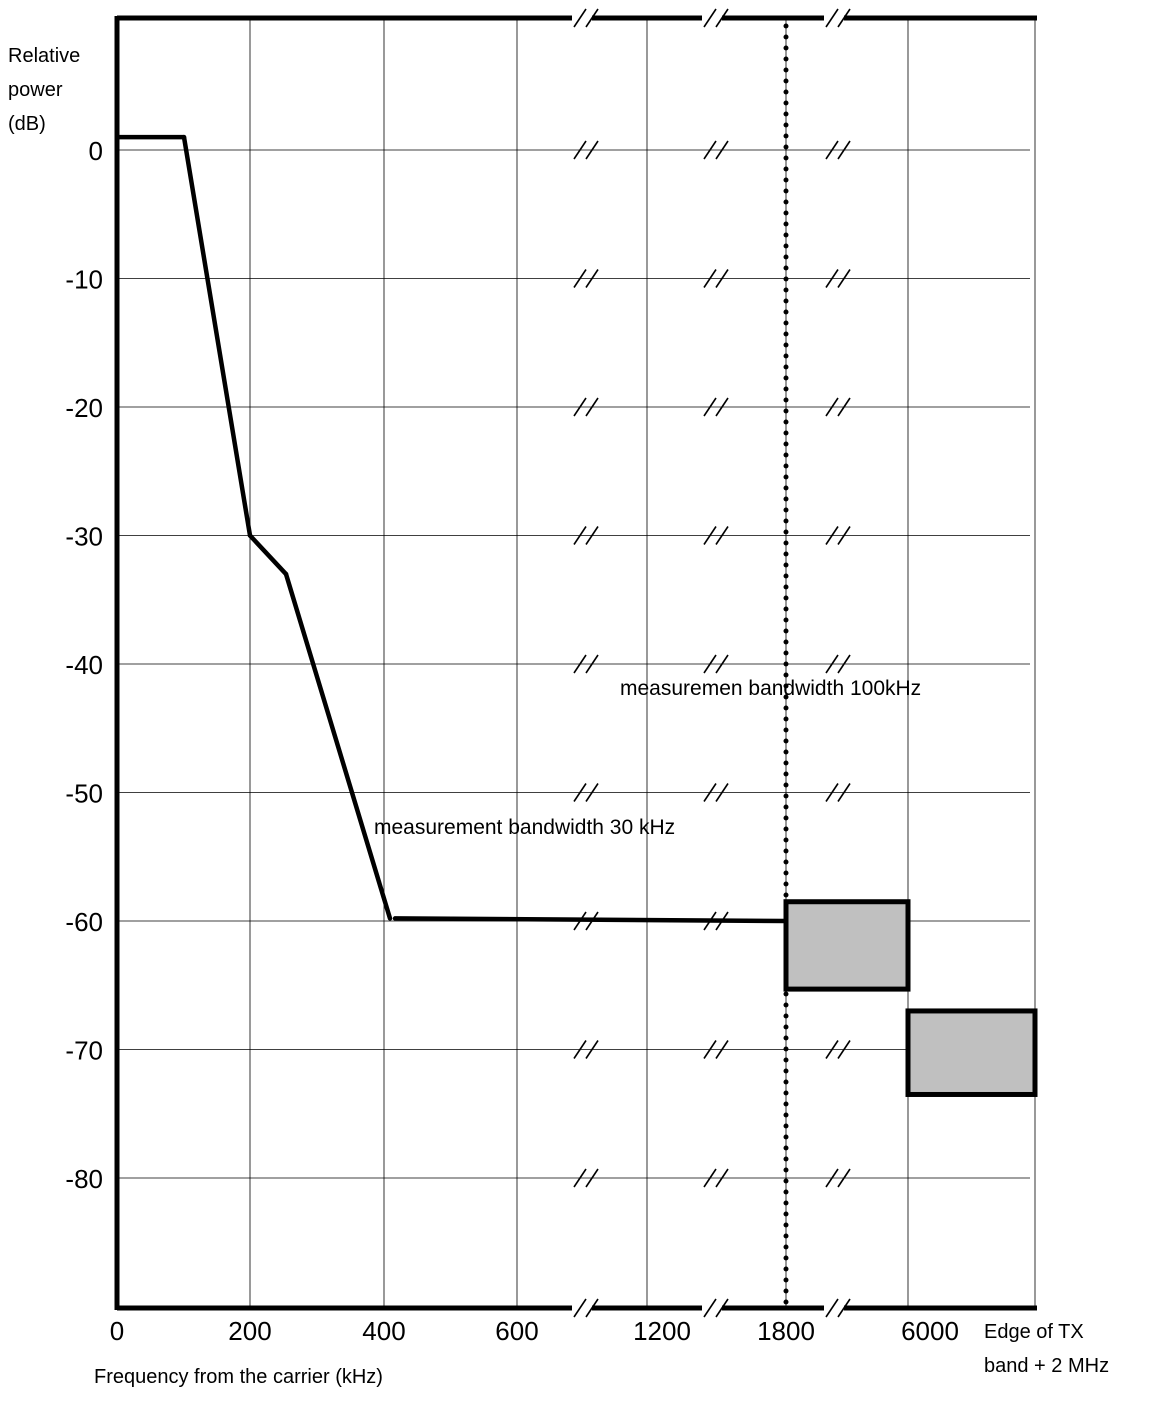 This screenshot has height=1401, width=1173. What do you see at coordinates (249, 1331) in the screenshot?
I see `x-tick-label-1: 200` at bounding box center [249, 1331].